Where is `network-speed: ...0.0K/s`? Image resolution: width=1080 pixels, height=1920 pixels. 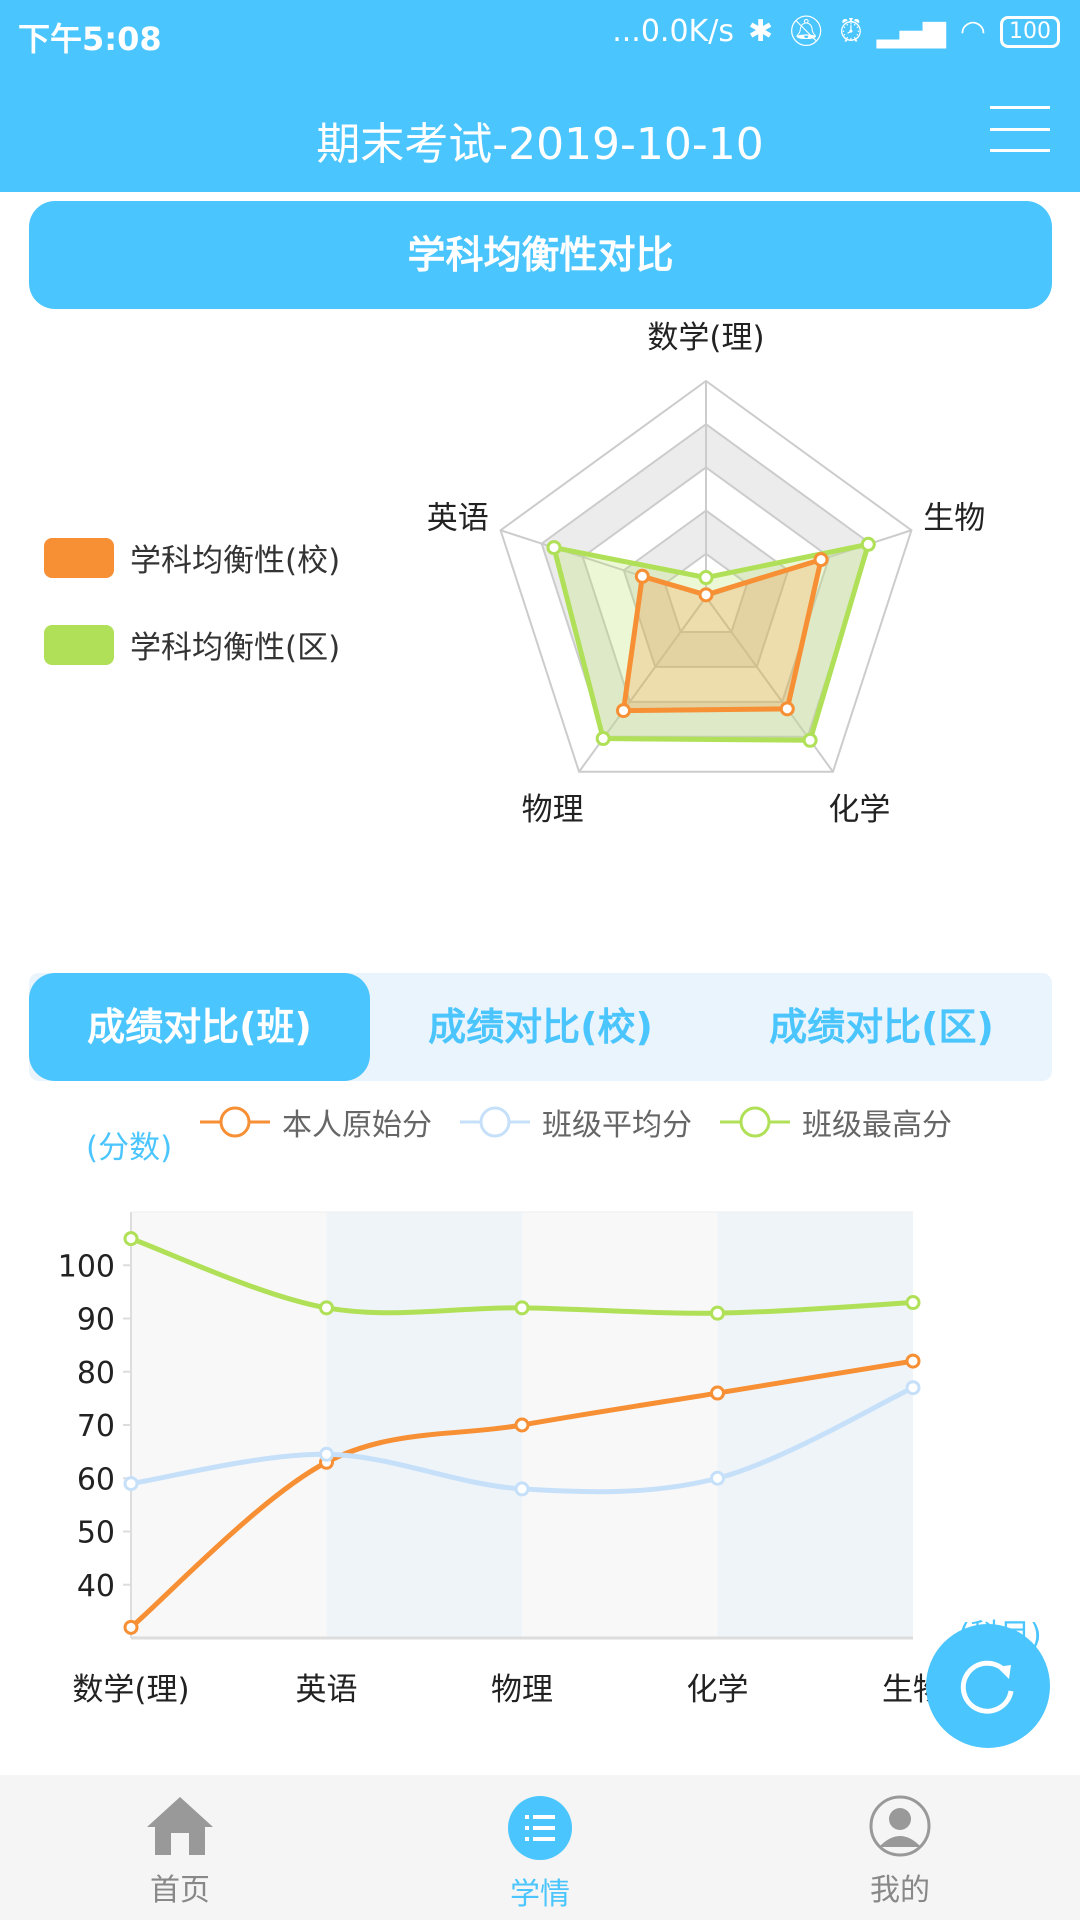
network-speed: ...0.0K/s is located at coordinates (673, 31).